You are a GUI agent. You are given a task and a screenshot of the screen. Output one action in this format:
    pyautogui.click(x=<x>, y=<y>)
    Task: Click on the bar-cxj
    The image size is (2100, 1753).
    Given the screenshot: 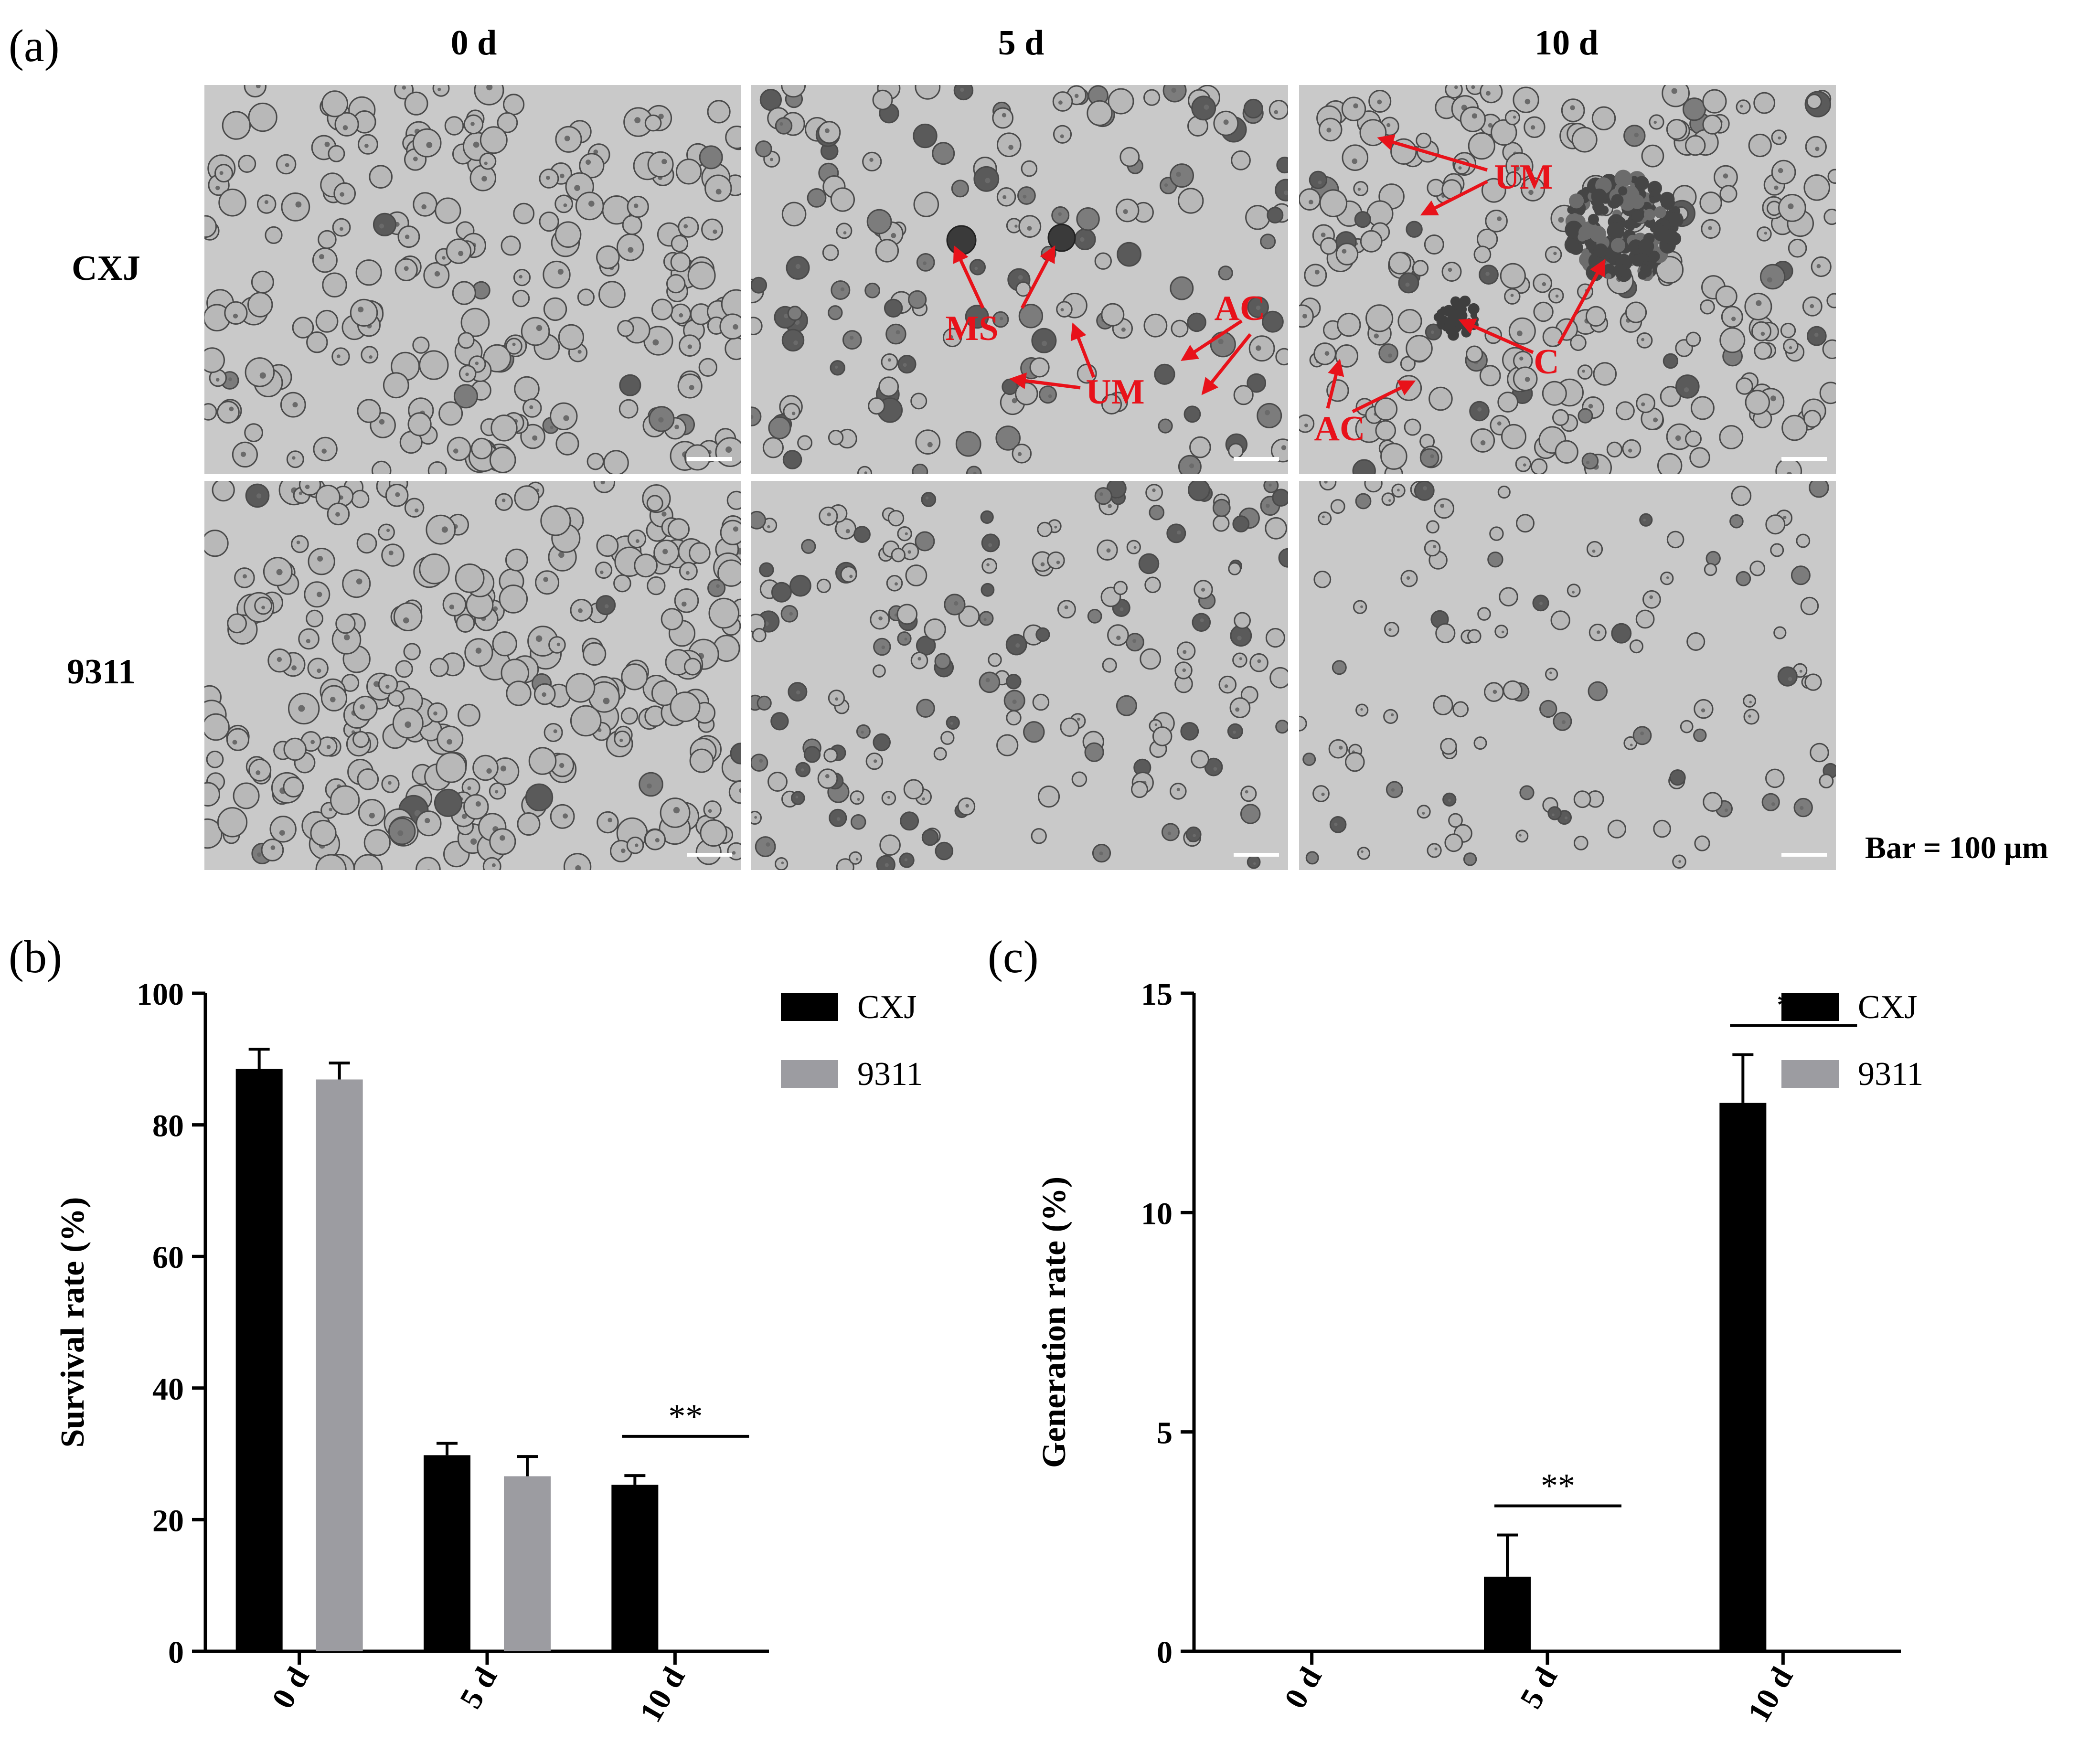 What is the action you would take?
    pyautogui.click(x=635, y=1568)
    